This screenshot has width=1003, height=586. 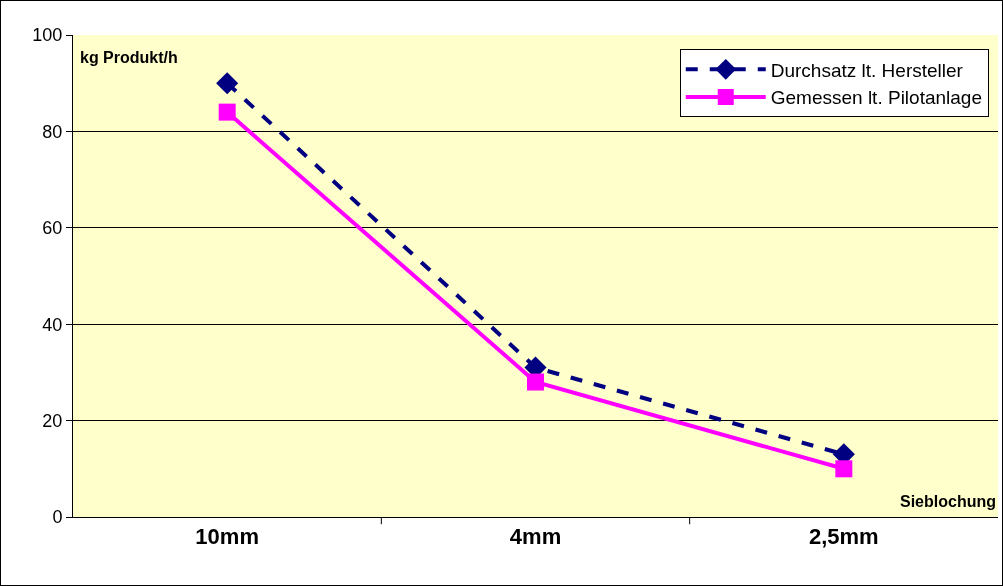 I want to click on legend-label: Durchsatz lt. Hersteller, so click(x=867, y=70).